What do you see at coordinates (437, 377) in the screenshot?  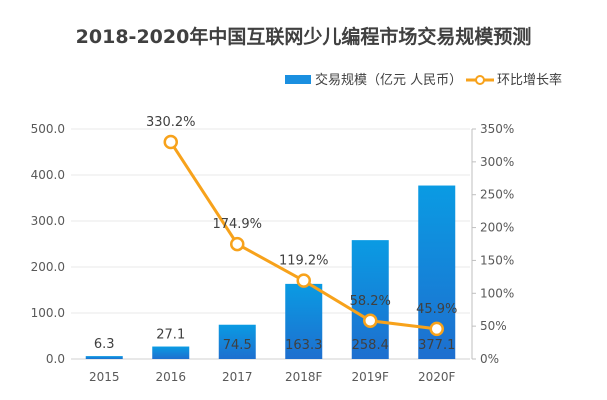 I see `x-tick: 2020F` at bounding box center [437, 377].